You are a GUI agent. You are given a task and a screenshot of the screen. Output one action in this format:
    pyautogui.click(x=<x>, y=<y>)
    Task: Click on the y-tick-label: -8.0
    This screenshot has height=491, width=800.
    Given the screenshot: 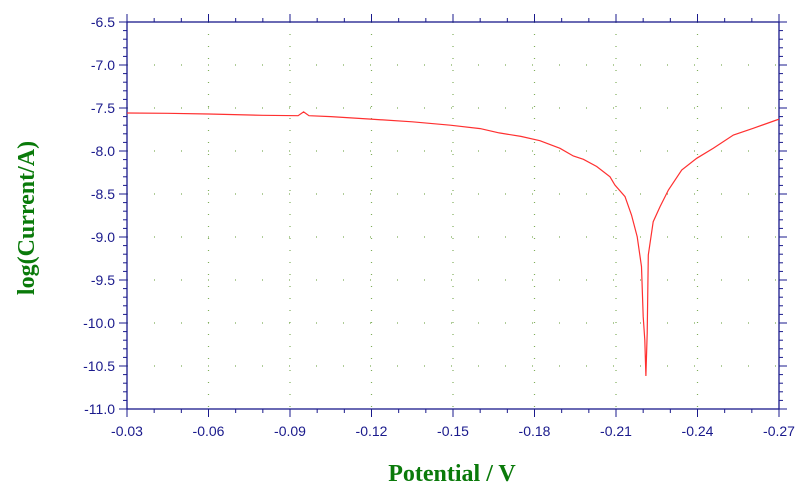 What is the action you would take?
    pyautogui.click(x=103, y=151)
    